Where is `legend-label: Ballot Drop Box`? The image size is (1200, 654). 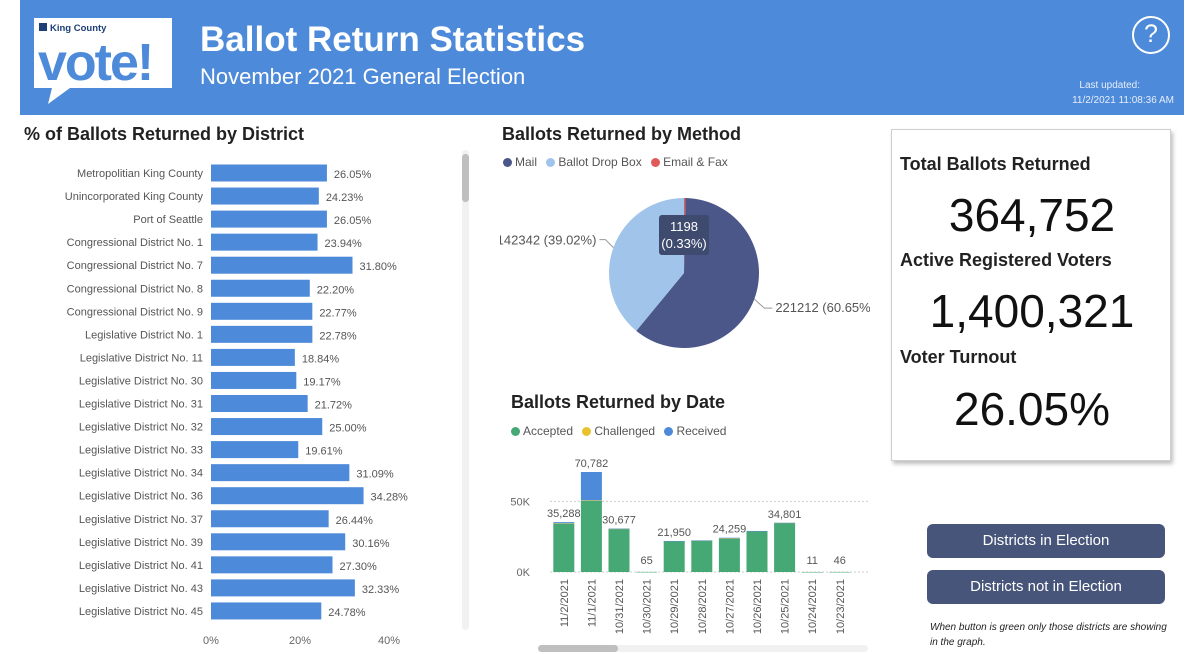
legend-label: Ballot Drop Box is located at coordinates (600, 162).